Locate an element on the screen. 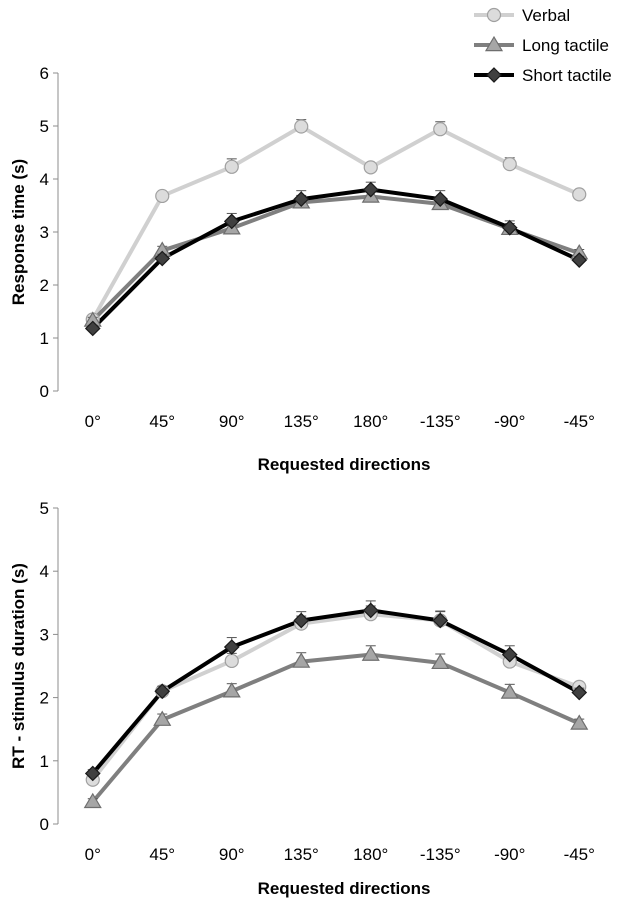 This screenshot has width=644, height=908. legend-marker-verbal is located at coordinates (494, 15).